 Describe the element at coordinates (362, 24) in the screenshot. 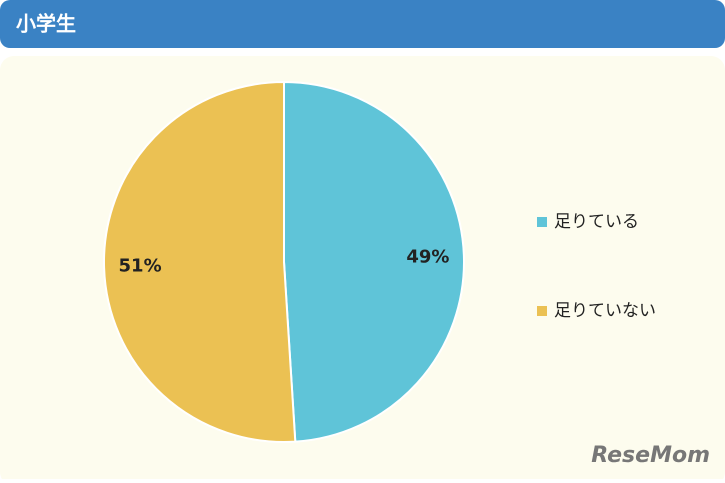

I see `header-bar` at that location.